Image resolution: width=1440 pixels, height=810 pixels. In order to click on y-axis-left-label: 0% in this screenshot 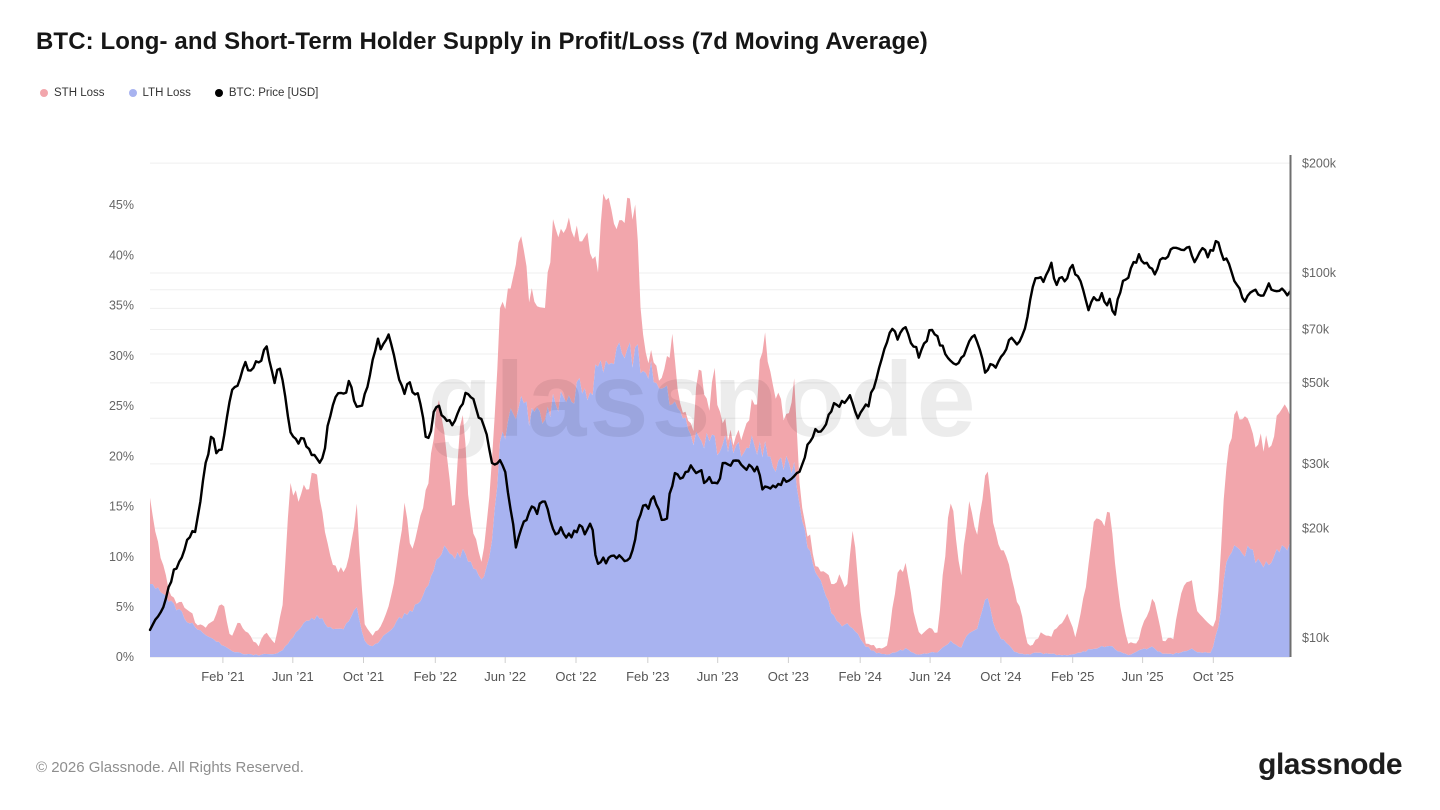, I will do `click(125, 657)`.